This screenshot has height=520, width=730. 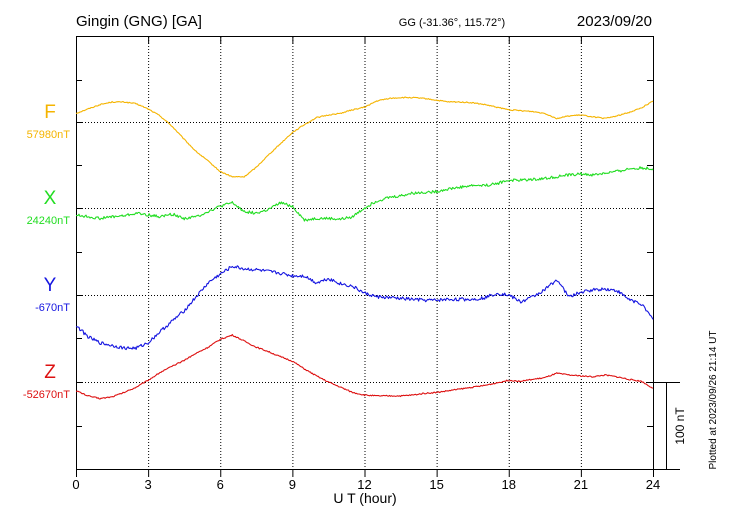 I want to click on baseline-label-x: 24240nT, so click(x=49, y=221).